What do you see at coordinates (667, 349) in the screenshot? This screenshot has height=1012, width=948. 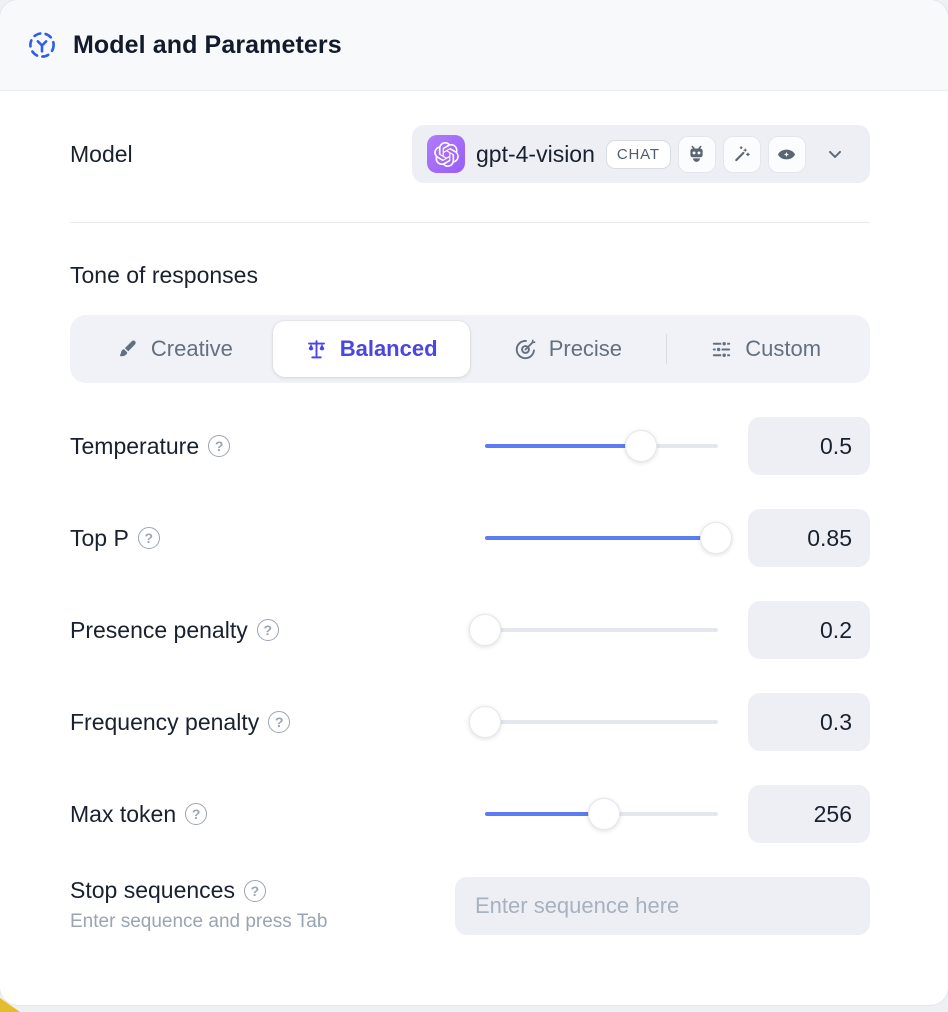 I see `tab-divider` at bounding box center [667, 349].